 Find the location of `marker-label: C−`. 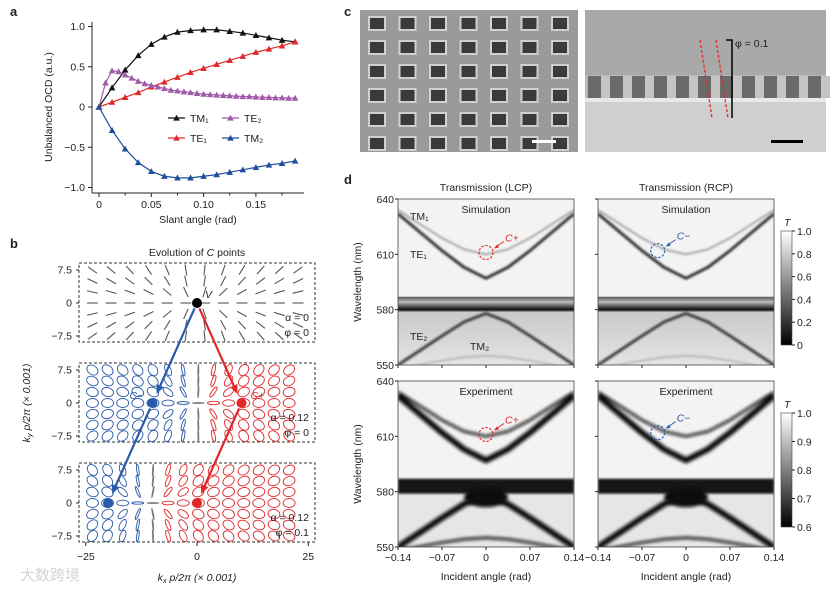

marker-label: C− is located at coordinates (684, 237).